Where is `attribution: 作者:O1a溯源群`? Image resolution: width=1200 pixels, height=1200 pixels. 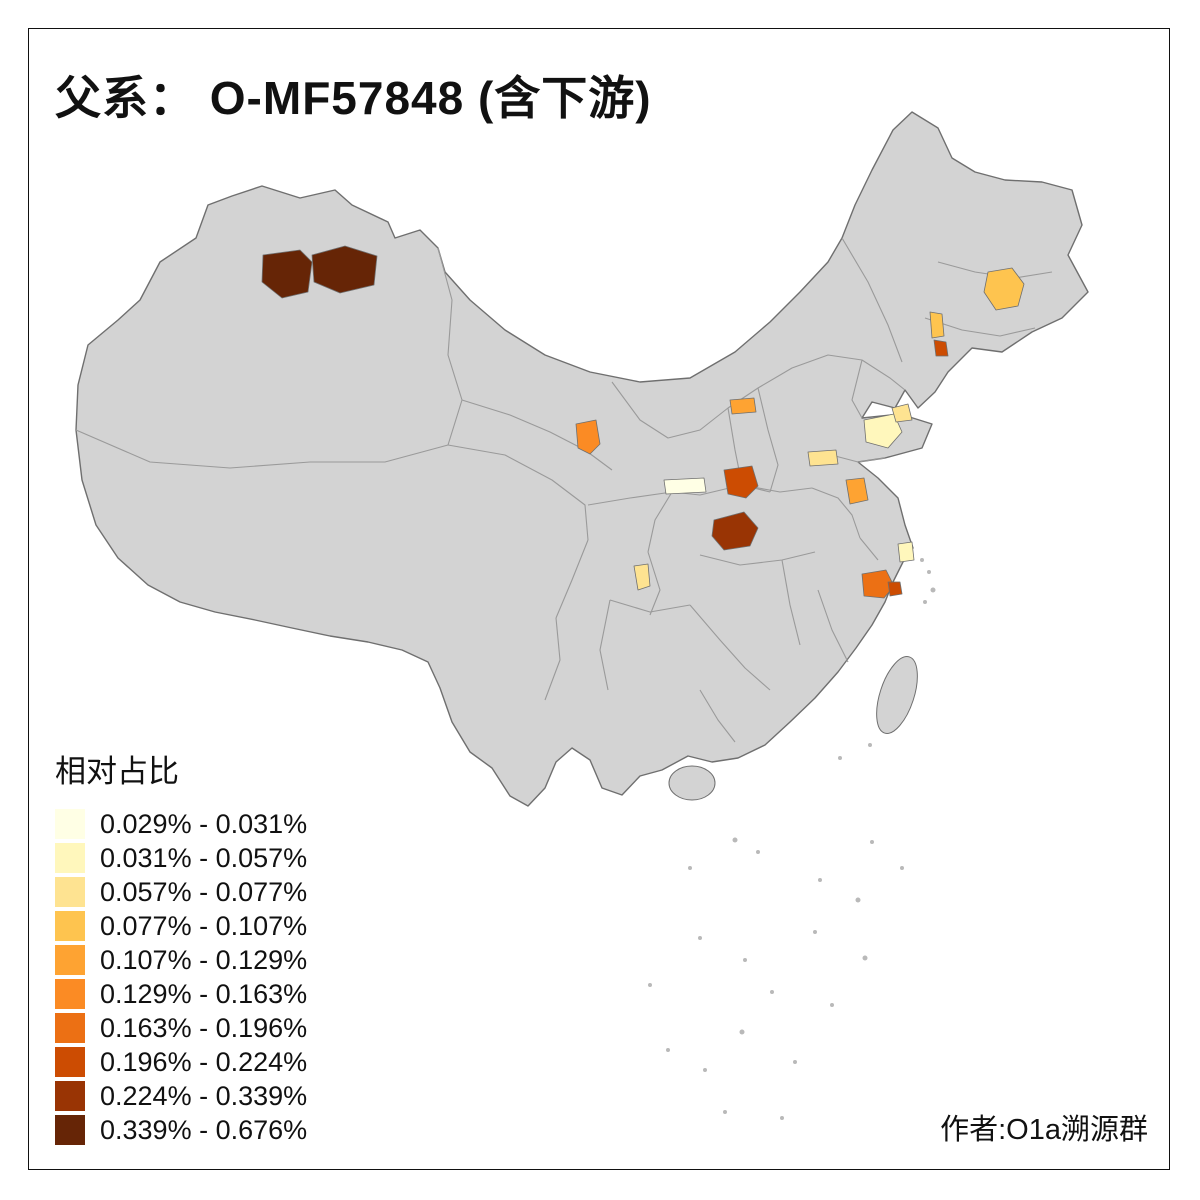
attribution: 作者:O1a溯源群 is located at coordinates (1044, 1130).